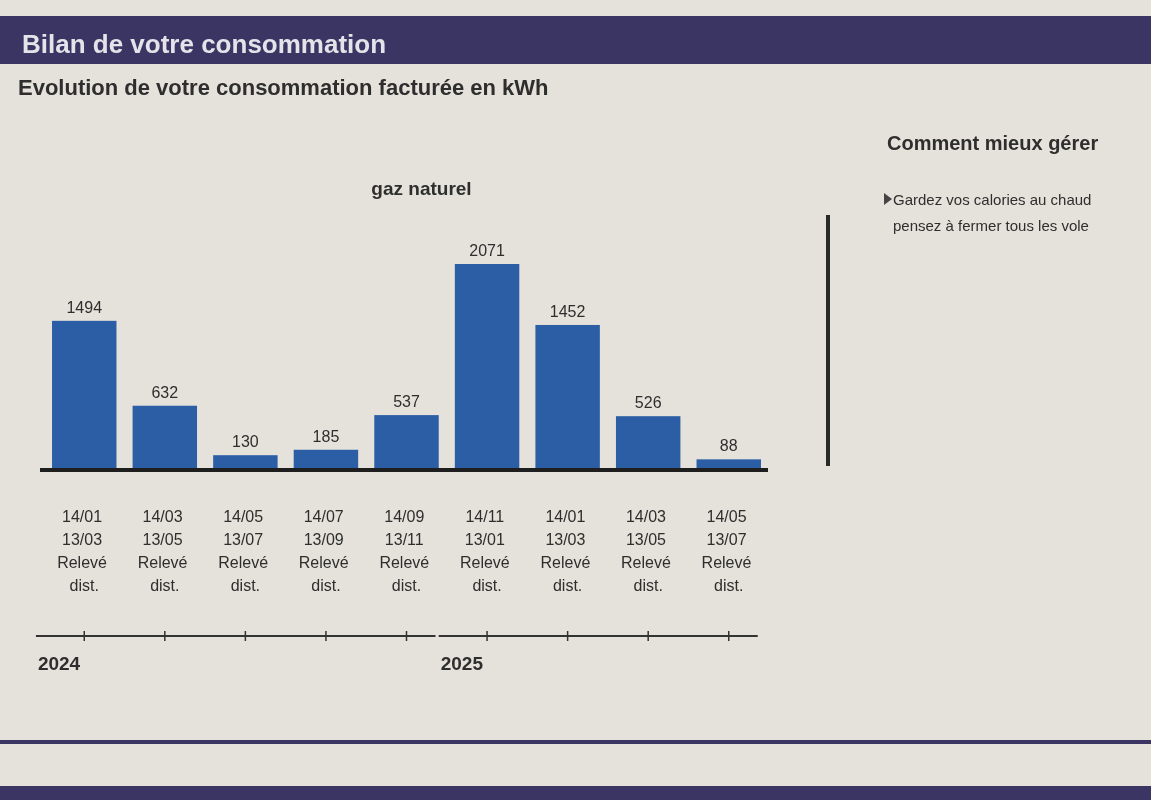 The height and width of the screenshot is (800, 1151). What do you see at coordinates (993, 143) in the screenshot?
I see `text: Comment mieux gérer` at bounding box center [993, 143].